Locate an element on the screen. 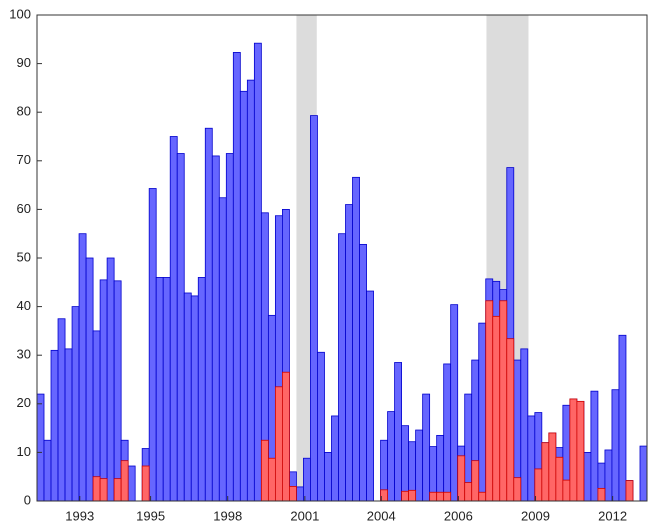 This screenshot has width=648, height=521. x-tick-label: 2009 is located at coordinates (535, 514).